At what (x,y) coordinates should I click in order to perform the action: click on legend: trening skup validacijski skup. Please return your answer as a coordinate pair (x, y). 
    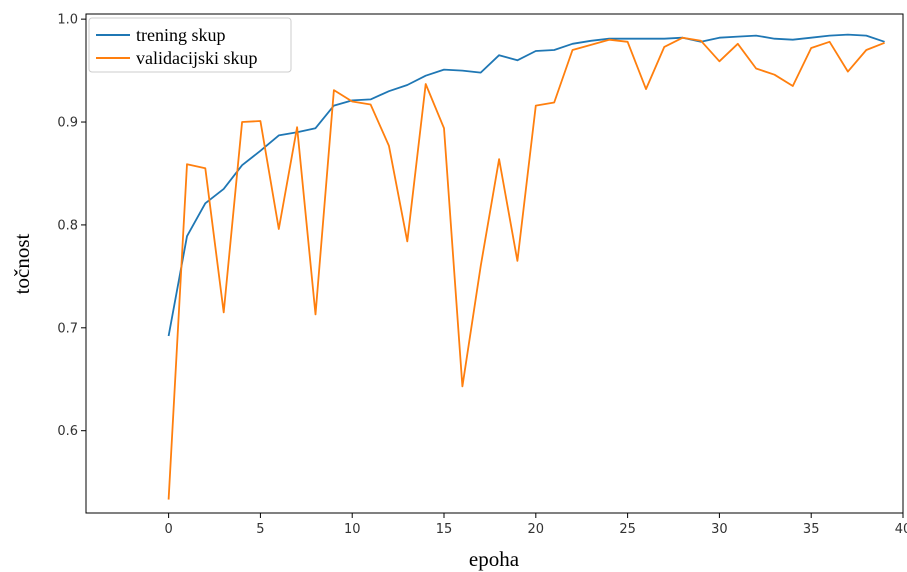
    Looking at the image, I should click on (190, 45).